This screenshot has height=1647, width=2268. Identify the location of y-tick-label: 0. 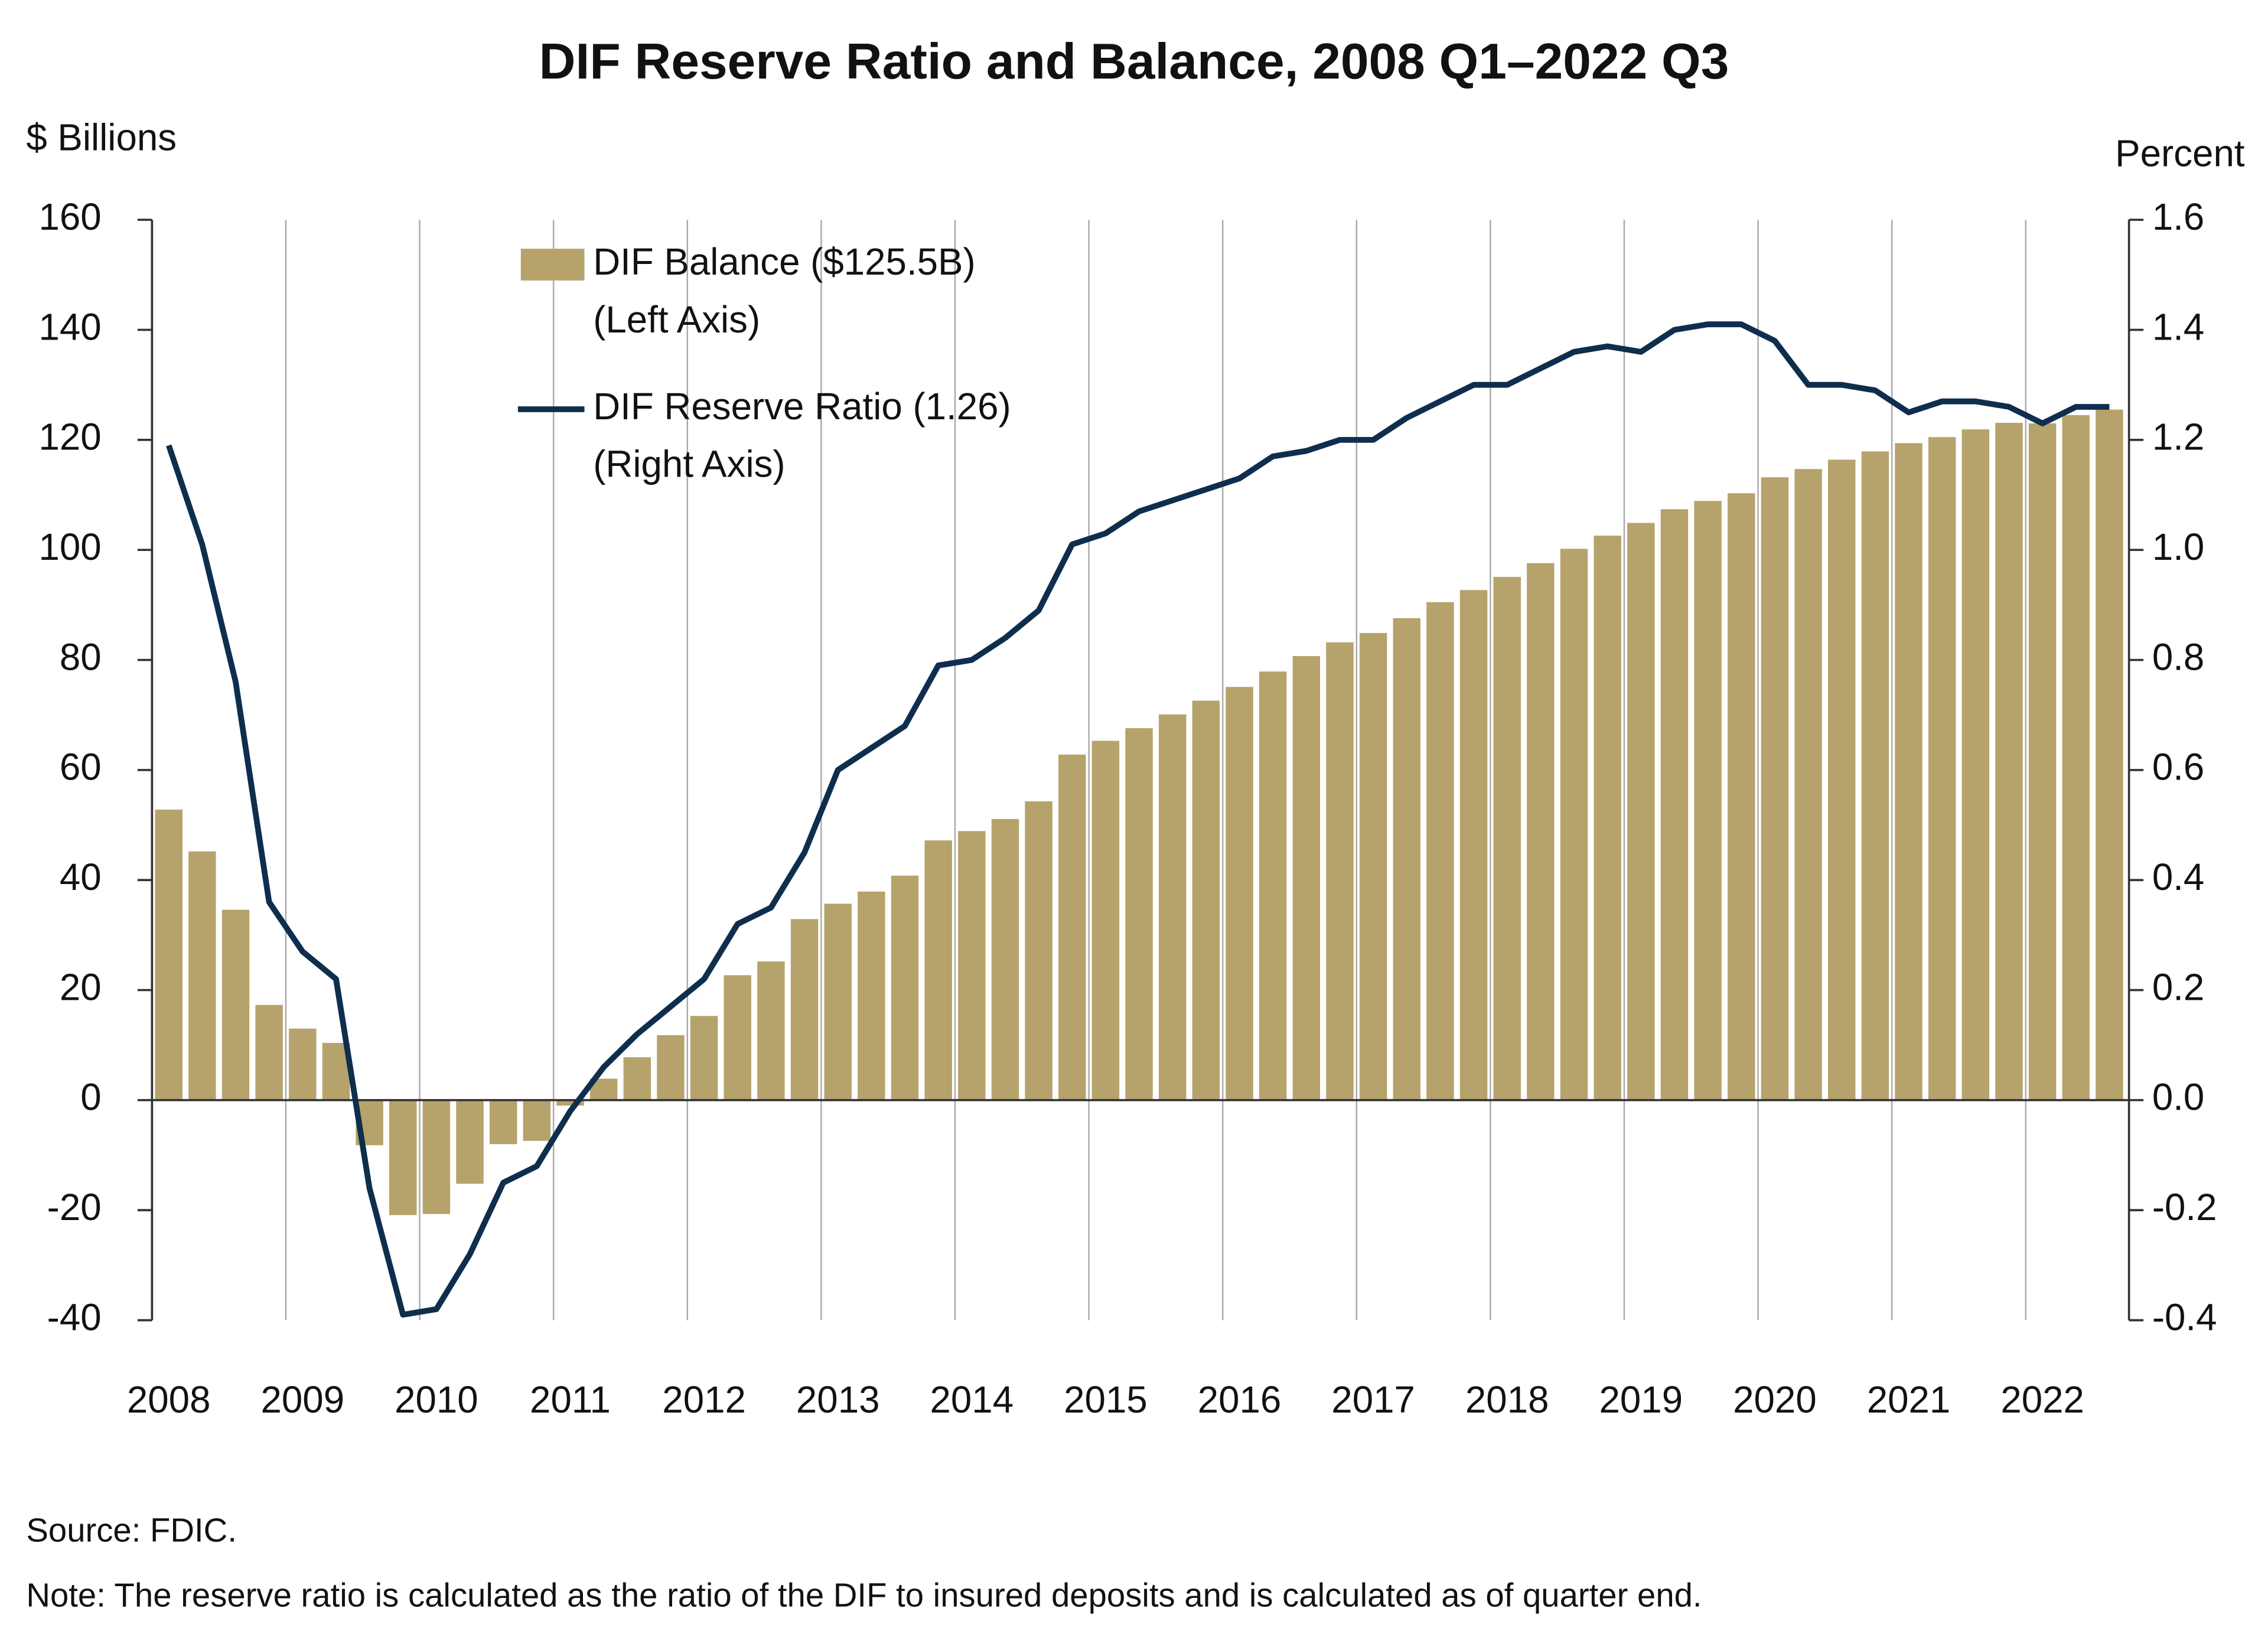
(90, 1097).